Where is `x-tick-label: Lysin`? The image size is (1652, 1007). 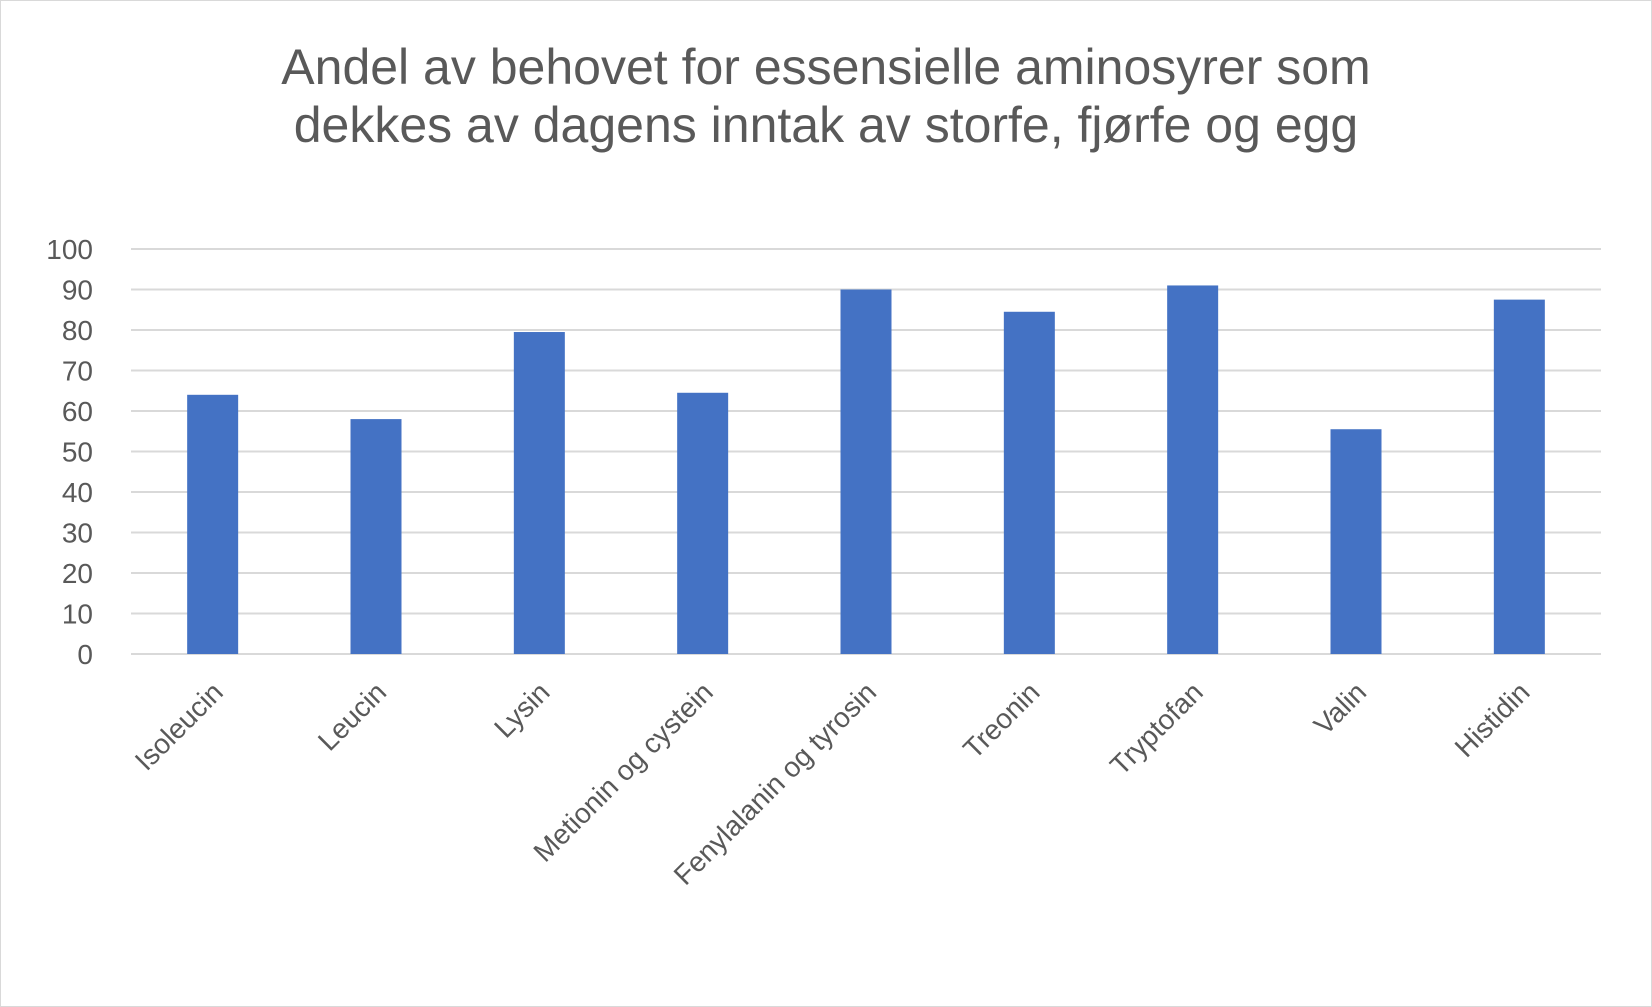
x-tick-label: Lysin is located at coordinates (521, 709).